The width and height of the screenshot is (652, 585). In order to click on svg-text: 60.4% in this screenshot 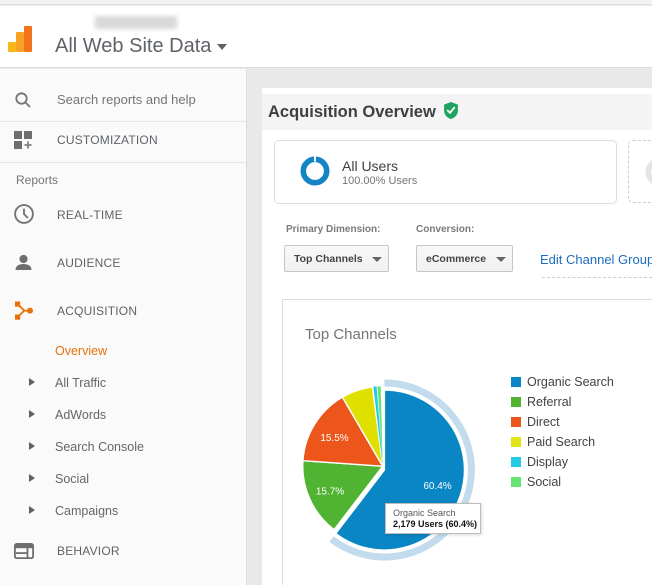, I will do `click(437, 486)`.